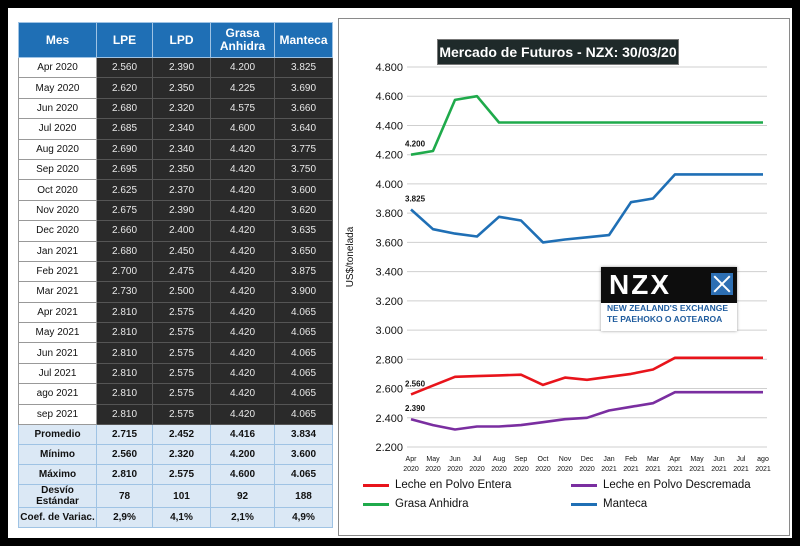 The image size is (800, 546). What do you see at coordinates (124, 231) in the screenshot?
I see `cell-lpe: 2.660` at bounding box center [124, 231].